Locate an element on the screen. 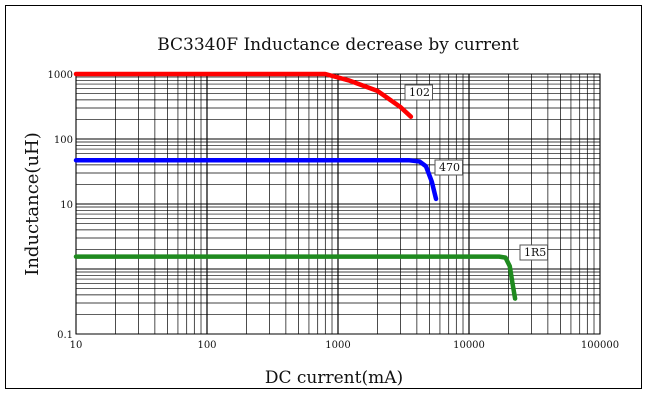 The width and height of the screenshot is (647, 394). x-tick-label: 1000 is located at coordinates (337, 345).